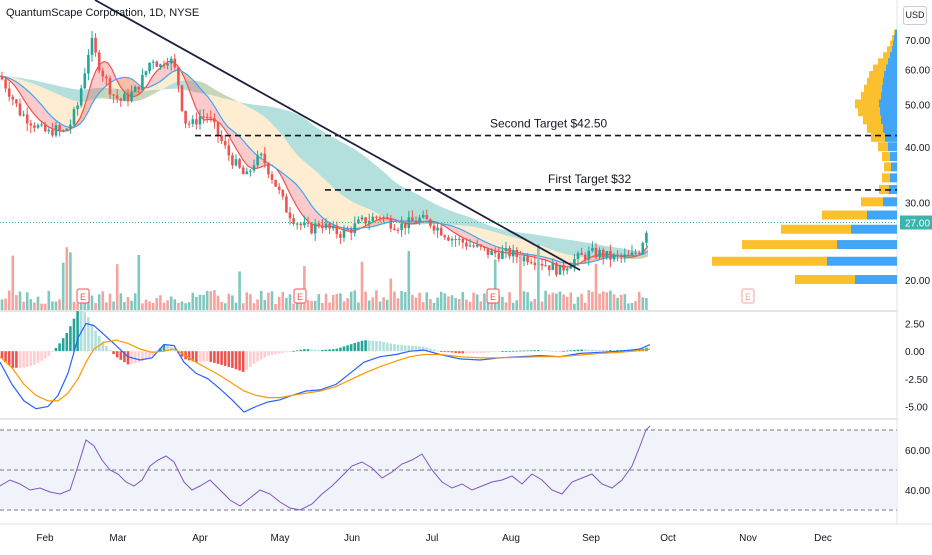 The height and width of the screenshot is (555, 932). What do you see at coordinates (549, 124) in the screenshot?
I see `second-target-label: Second Target $42.50` at bounding box center [549, 124].